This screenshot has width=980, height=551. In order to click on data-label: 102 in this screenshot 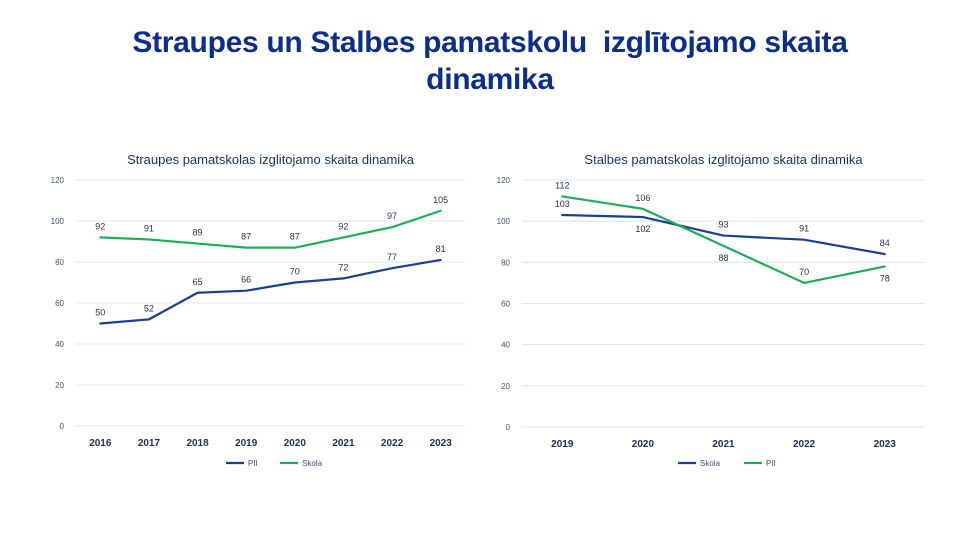, I will do `click(642, 229)`.